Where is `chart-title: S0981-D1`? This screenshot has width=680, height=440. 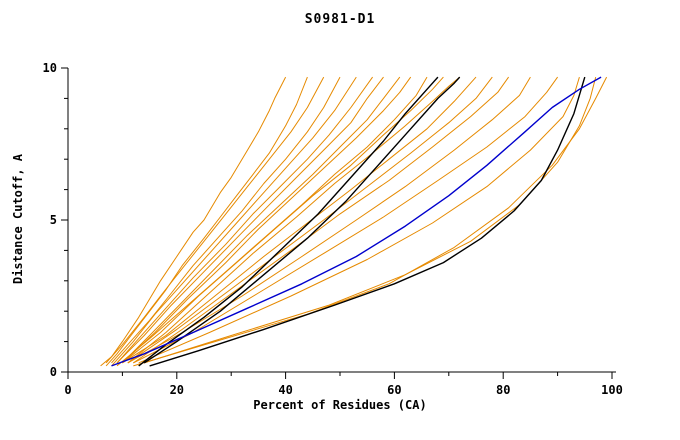
chart-title: S0981-D1 is located at coordinates (340, 19).